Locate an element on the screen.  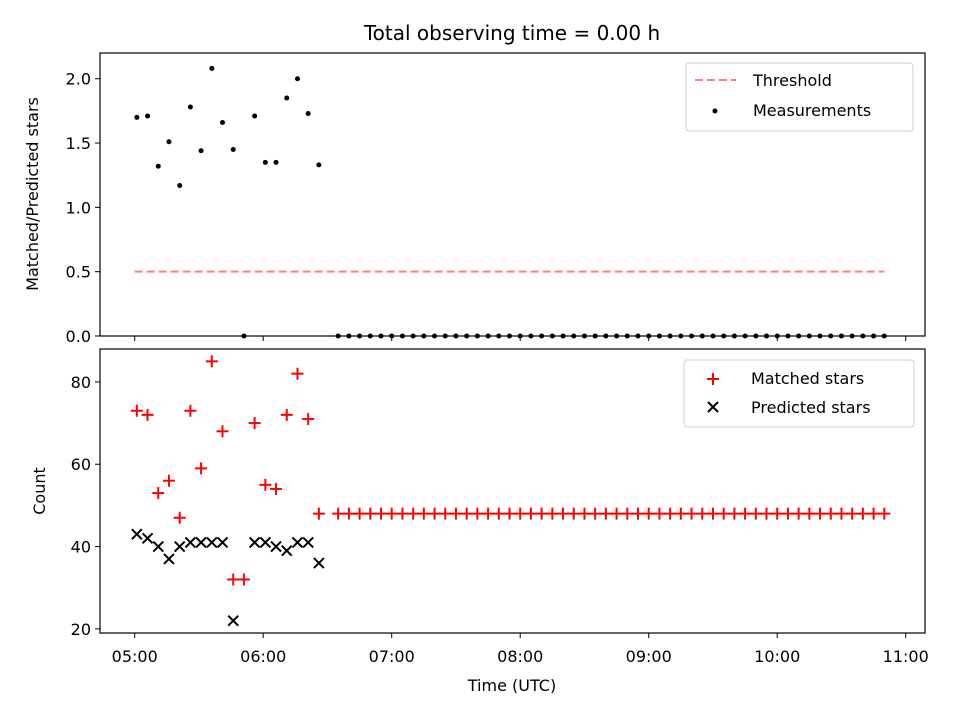
count-y-tick-label: 80 is located at coordinates (81, 382).